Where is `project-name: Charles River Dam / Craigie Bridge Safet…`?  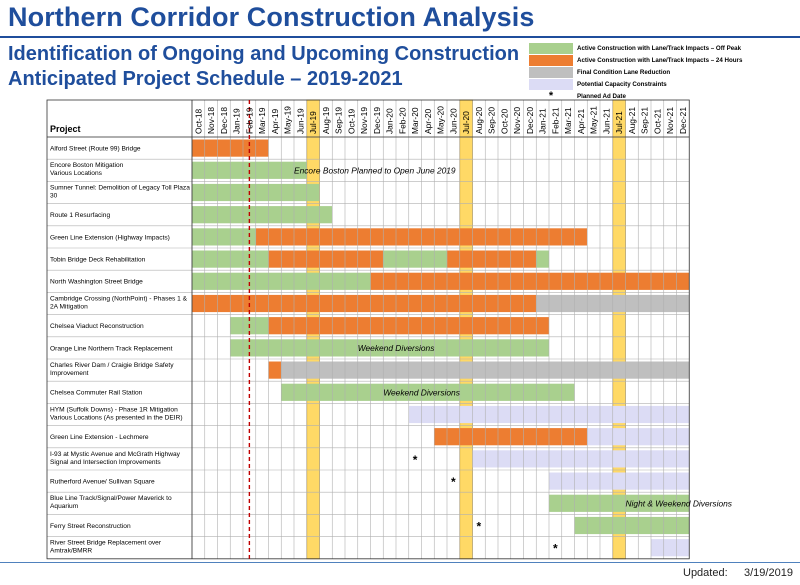
project-name: Charles River Dam / Craigie Bridge Safet… is located at coordinates (112, 369).